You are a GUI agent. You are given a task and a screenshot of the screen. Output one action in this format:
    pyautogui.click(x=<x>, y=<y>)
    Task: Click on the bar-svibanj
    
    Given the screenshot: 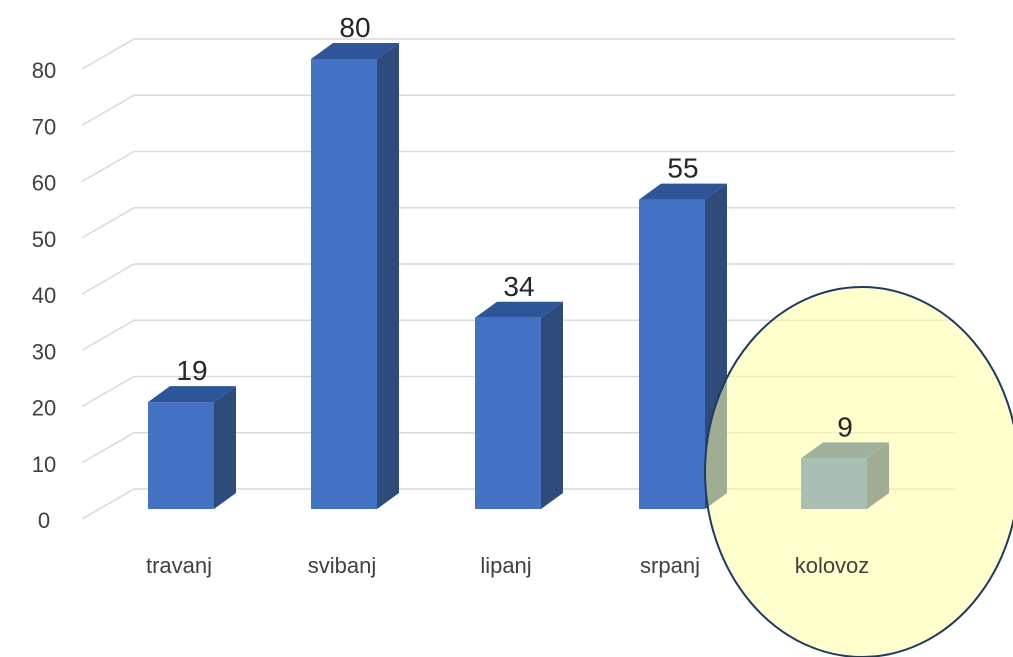 What is the action you would take?
    pyautogui.click(x=355, y=276)
    